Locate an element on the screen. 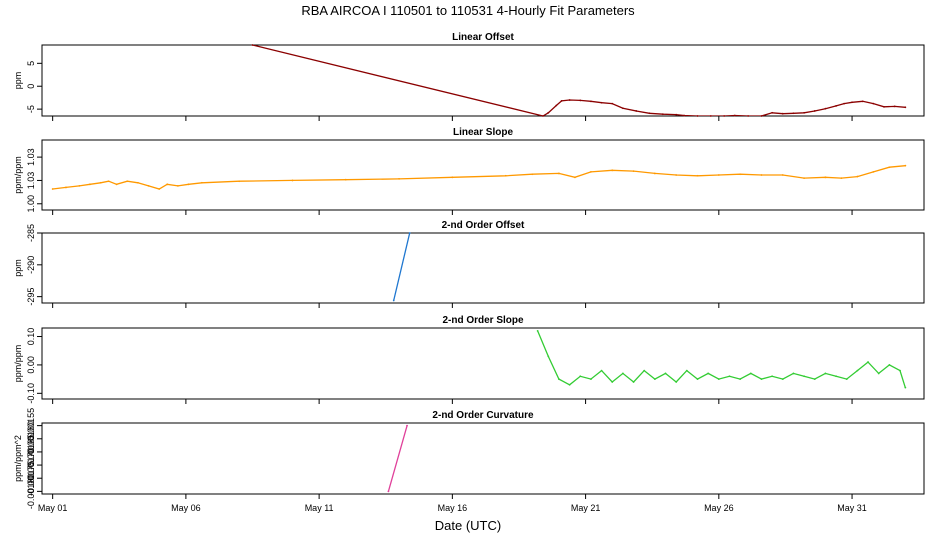 The image size is (936, 540). panel-title: Linear Offset is located at coordinates (483, 37).